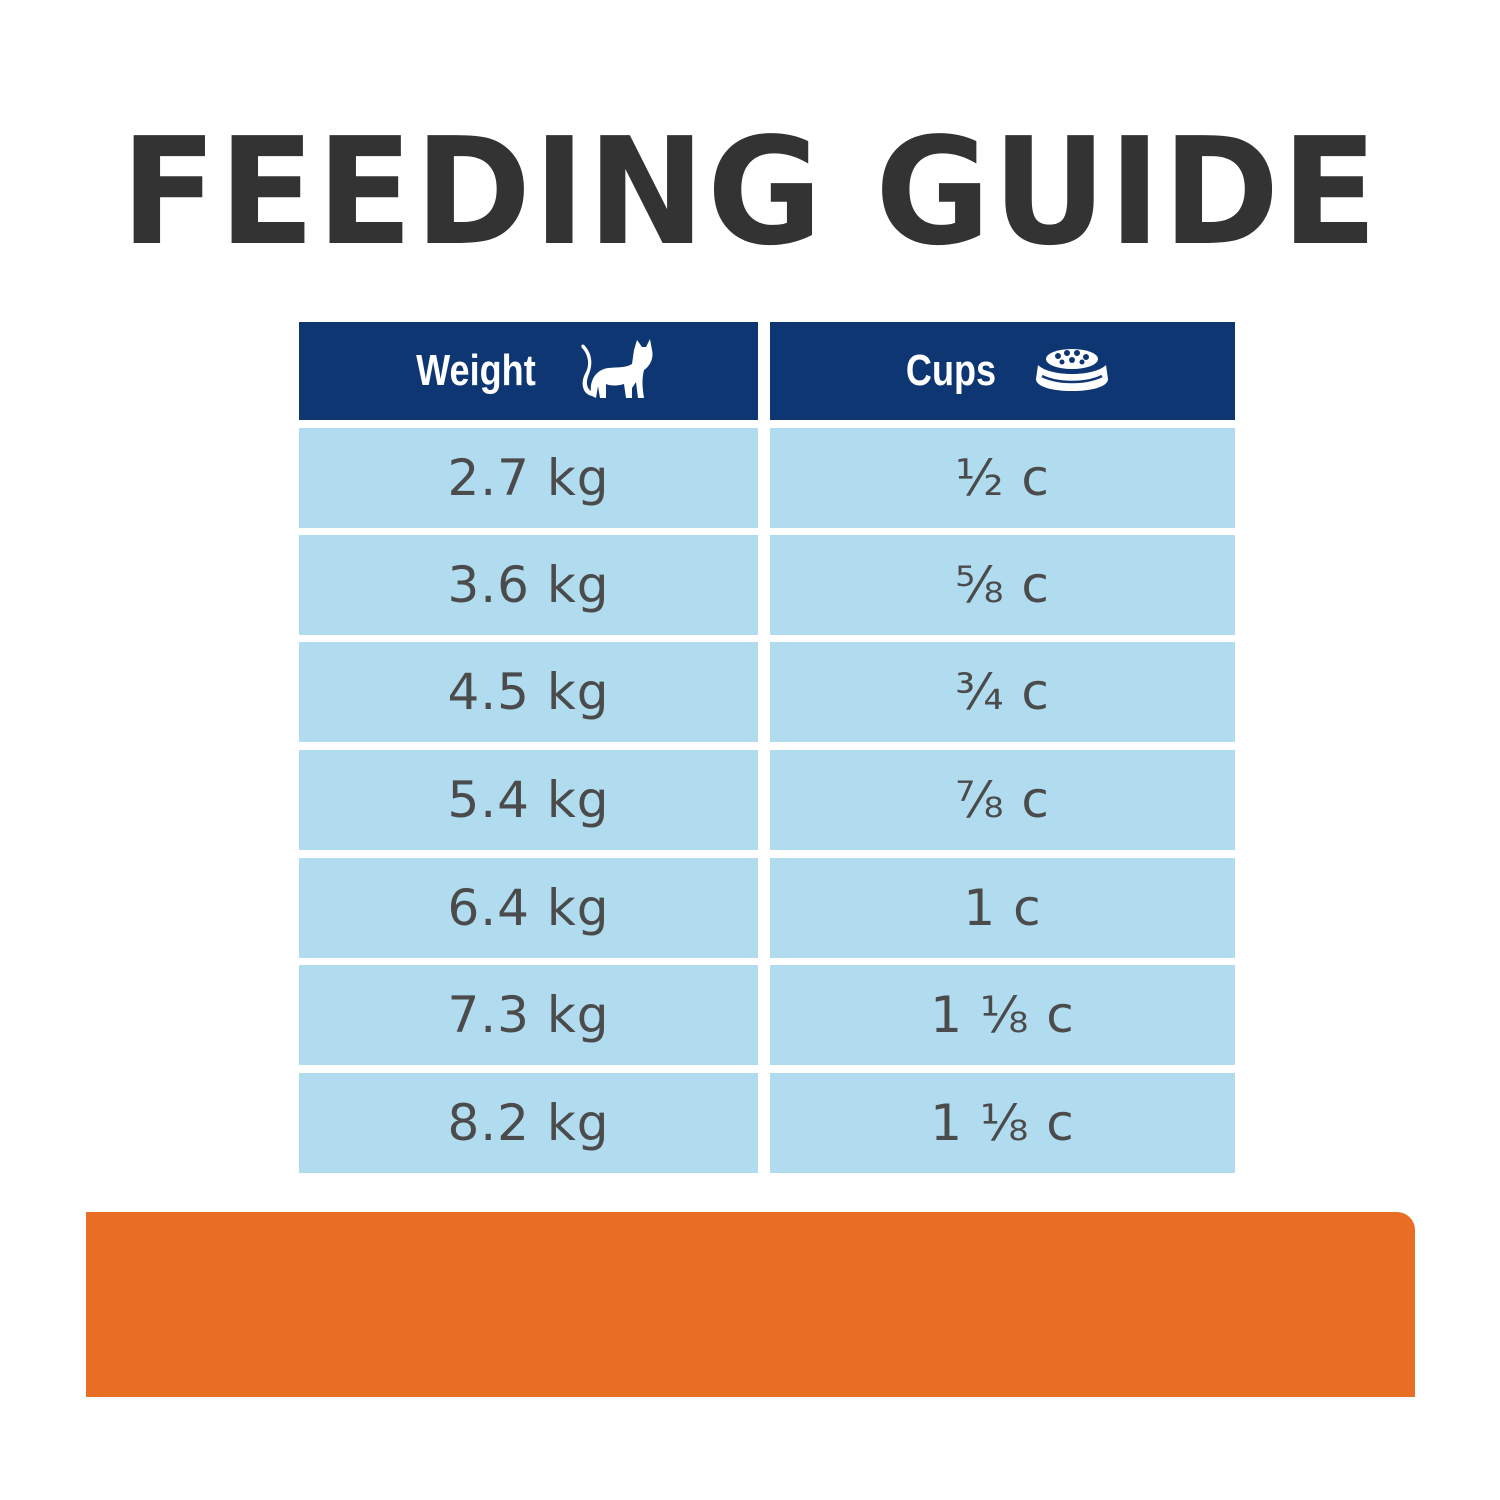 Image resolution: width=1500 pixels, height=1500 pixels. I want to click on header-cups: Cups, so click(1002, 371).